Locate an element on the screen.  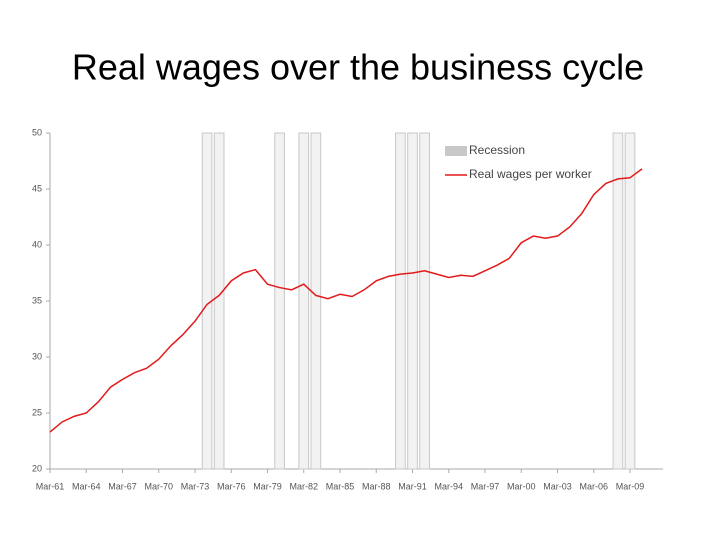
chart-title: Real wages over the business cycle is located at coordinates (358, 67).